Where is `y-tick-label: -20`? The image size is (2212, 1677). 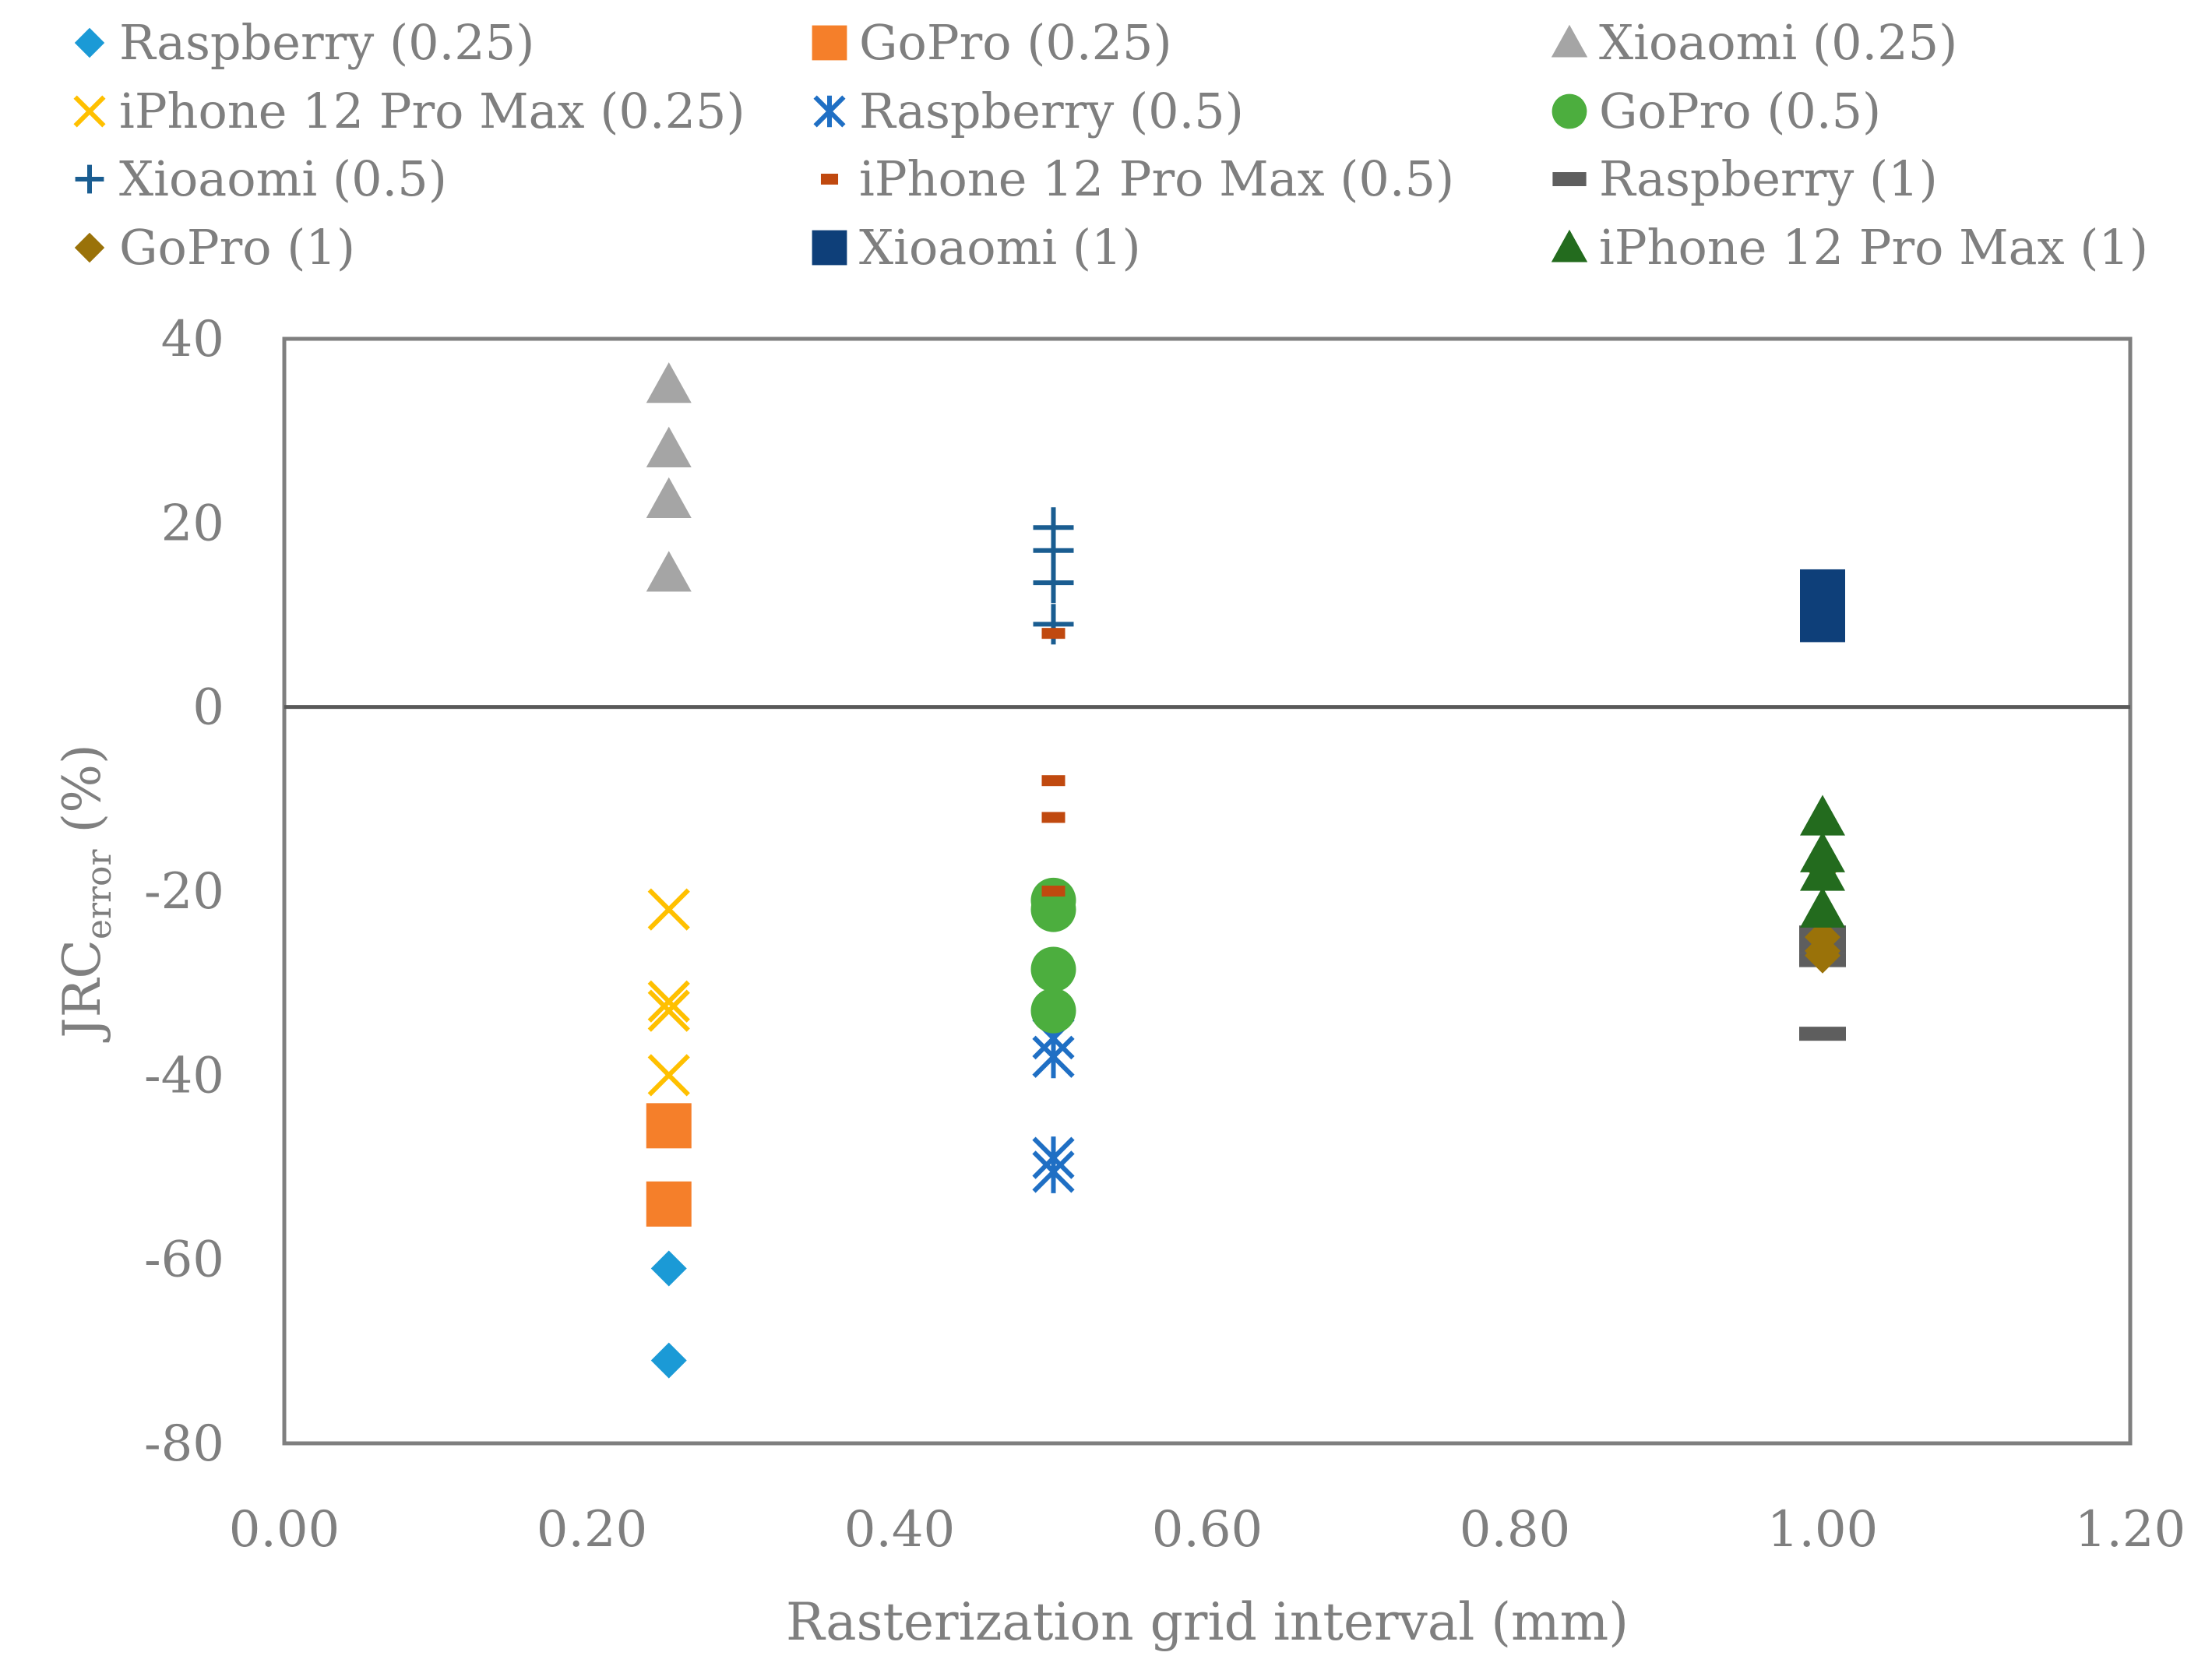 y-tick-label: -20 is located at coordinates (184, 892).